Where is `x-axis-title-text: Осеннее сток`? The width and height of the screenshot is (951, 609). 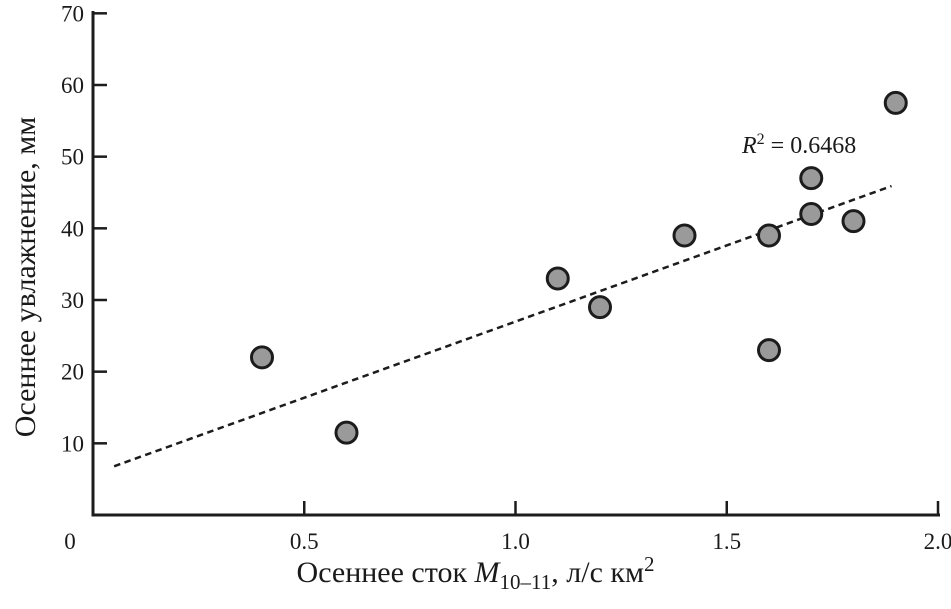 x-axis-title-text: Осеннее сток is located at coordinates (385, 572).